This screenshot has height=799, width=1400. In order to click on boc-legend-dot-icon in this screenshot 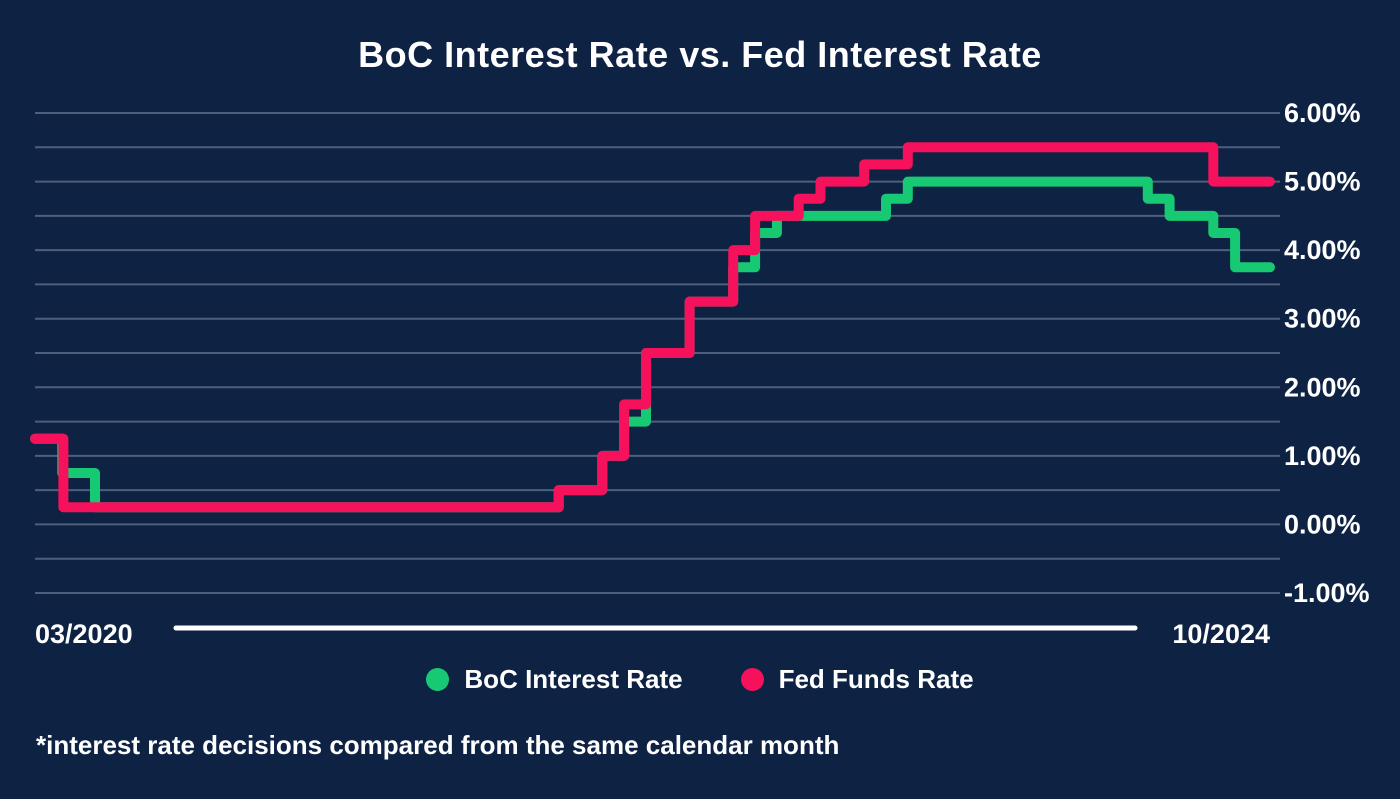, I will do `click(438, 679)`.